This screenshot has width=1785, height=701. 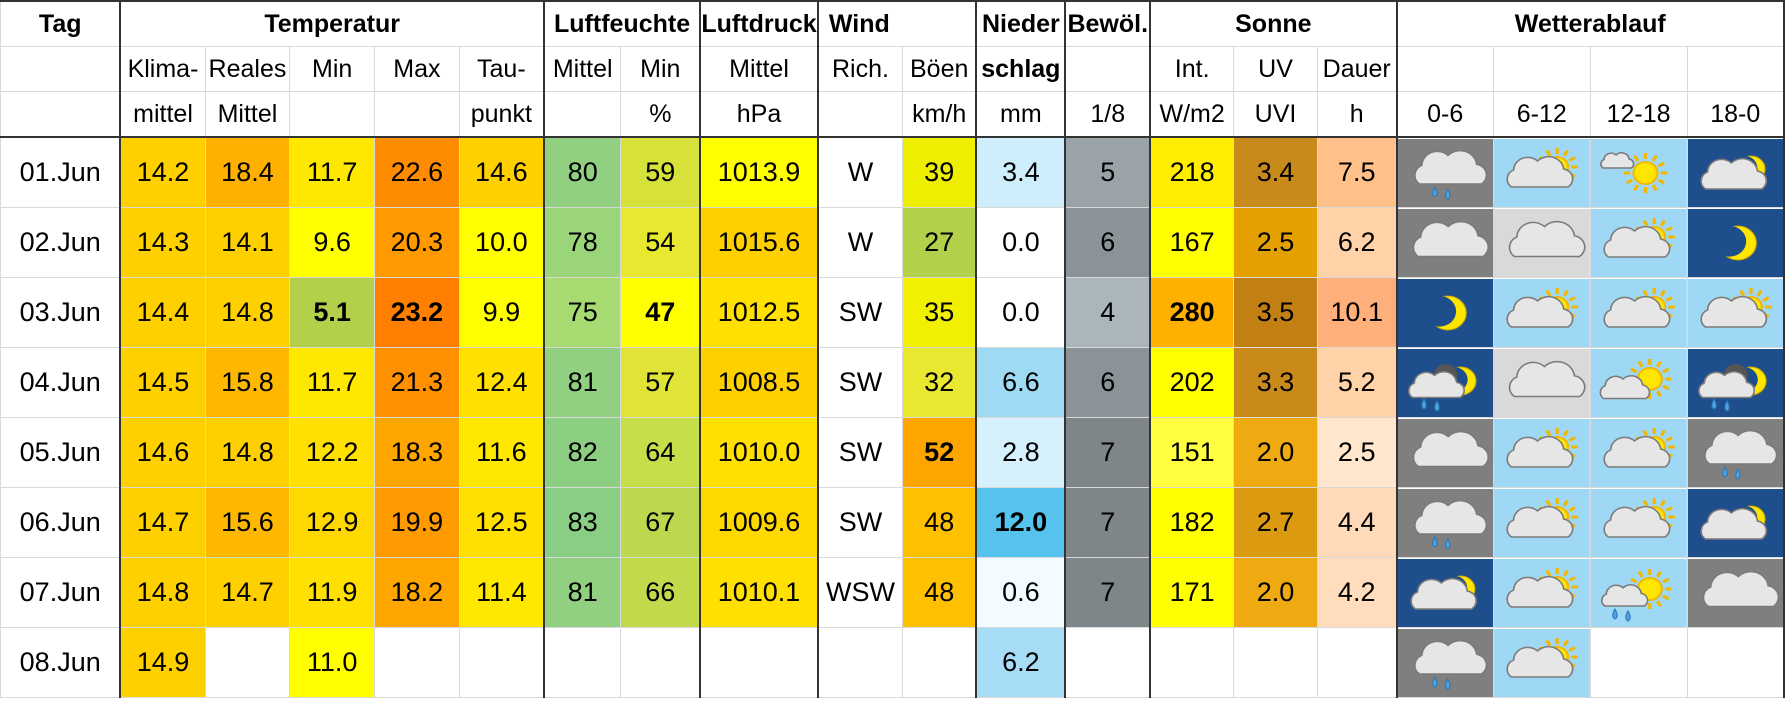 What do you see at coordinates (759, 172) in the screenshot?
I see `cell-press: 1013.9` at bounding box center [759, 172].